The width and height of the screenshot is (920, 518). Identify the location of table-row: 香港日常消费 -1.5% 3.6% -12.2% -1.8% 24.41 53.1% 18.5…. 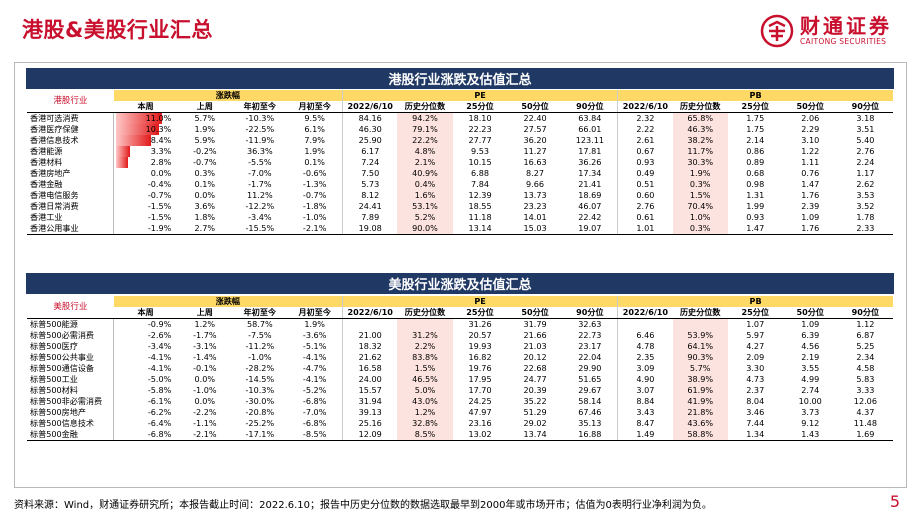
(460, 206).